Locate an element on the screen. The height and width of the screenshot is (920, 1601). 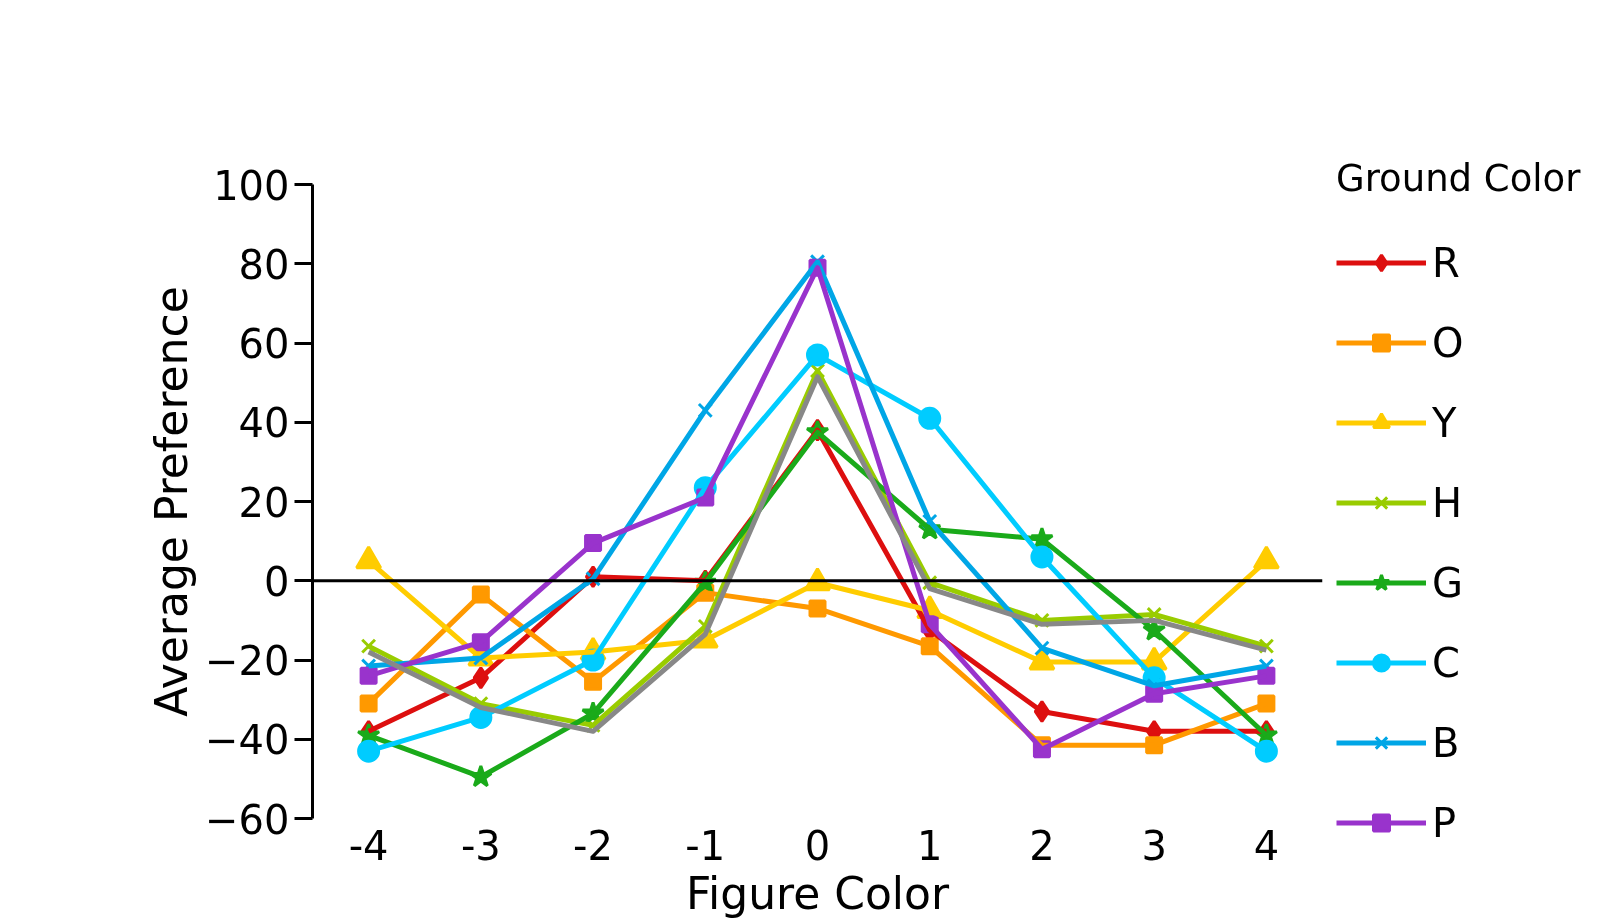
legend-label: C is located at coordinates (1446, 662).